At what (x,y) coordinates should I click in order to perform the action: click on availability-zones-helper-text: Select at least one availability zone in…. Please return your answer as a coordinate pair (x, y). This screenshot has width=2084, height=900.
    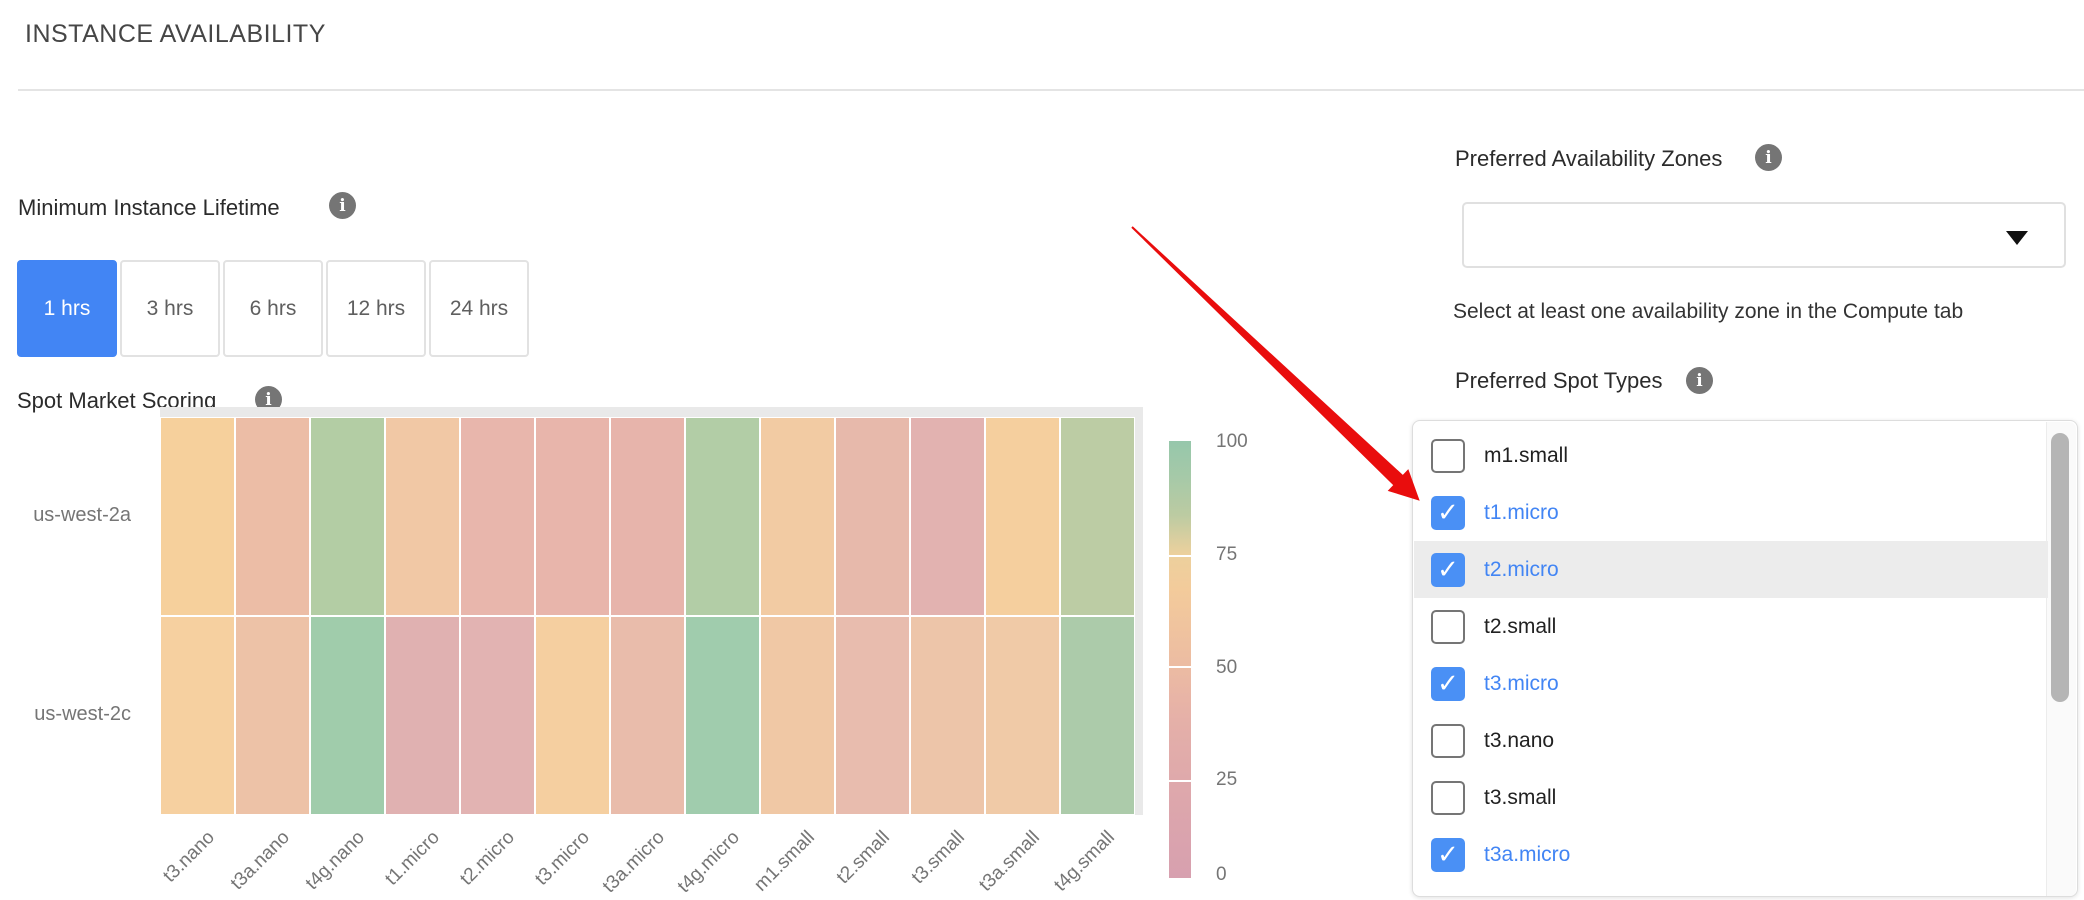
    Looking at the image, I should click on (1708, 311).